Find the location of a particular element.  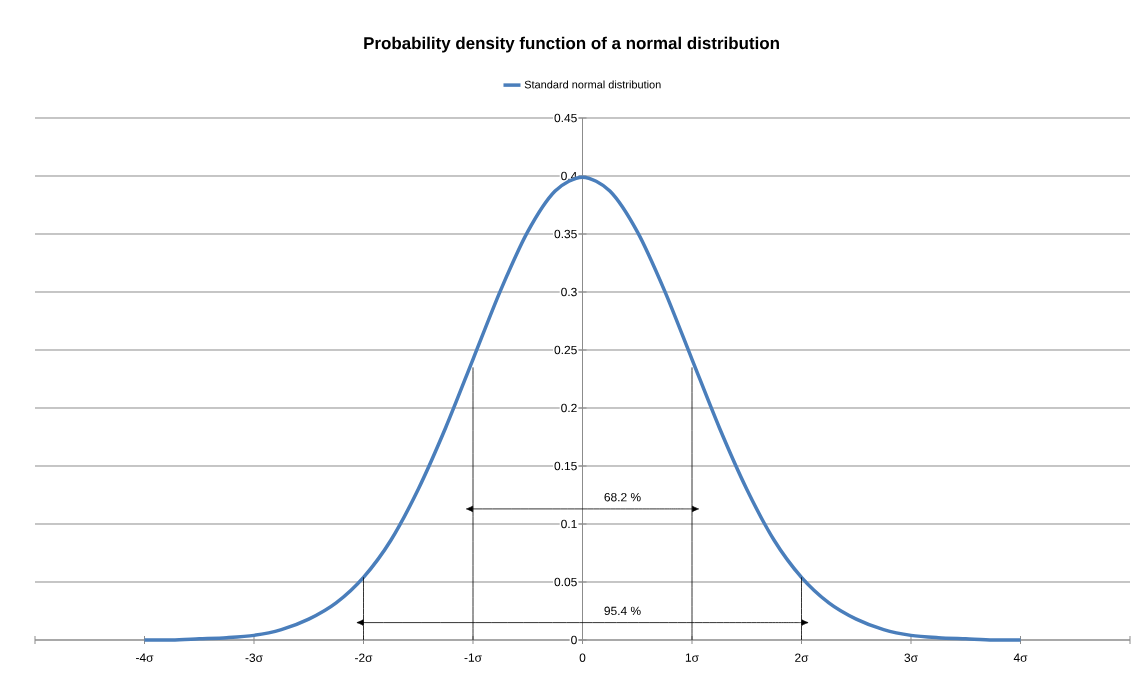

y-tick-label: 0.2 is located at coordinates (569, 408).